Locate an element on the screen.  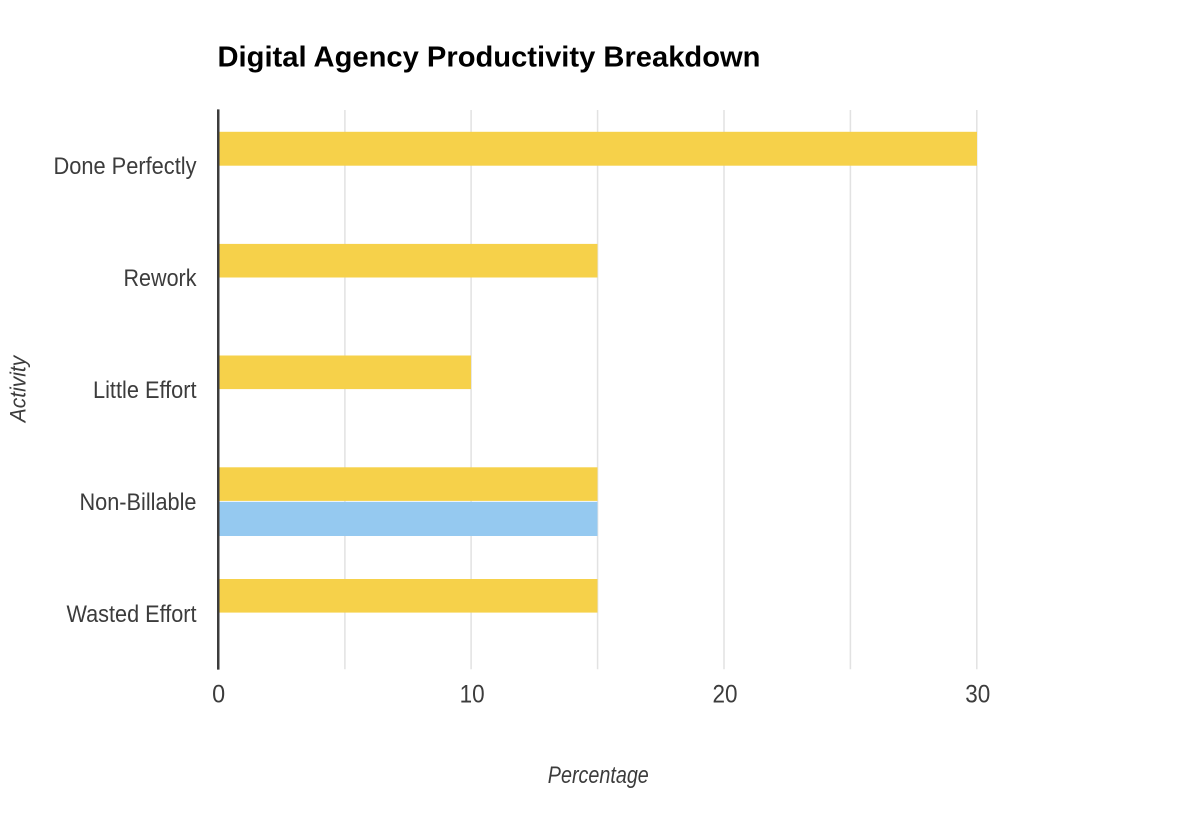
svg-text: Rework is located at coordinates (161, 278).